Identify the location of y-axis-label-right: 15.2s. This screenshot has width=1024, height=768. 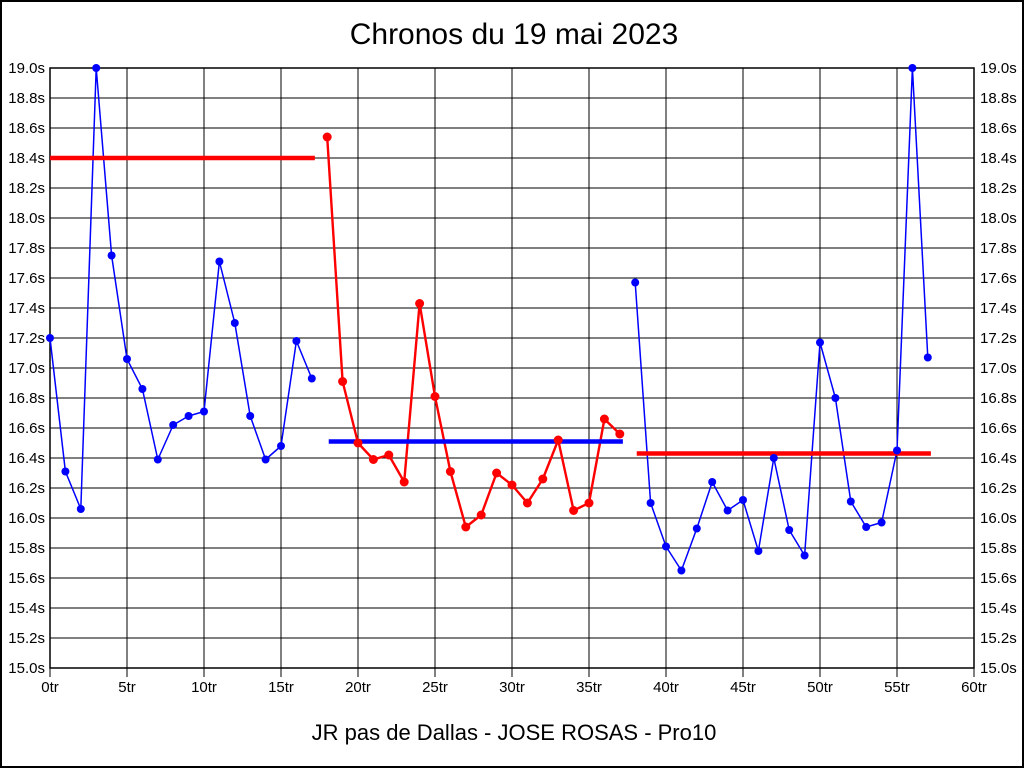
(998, 638).